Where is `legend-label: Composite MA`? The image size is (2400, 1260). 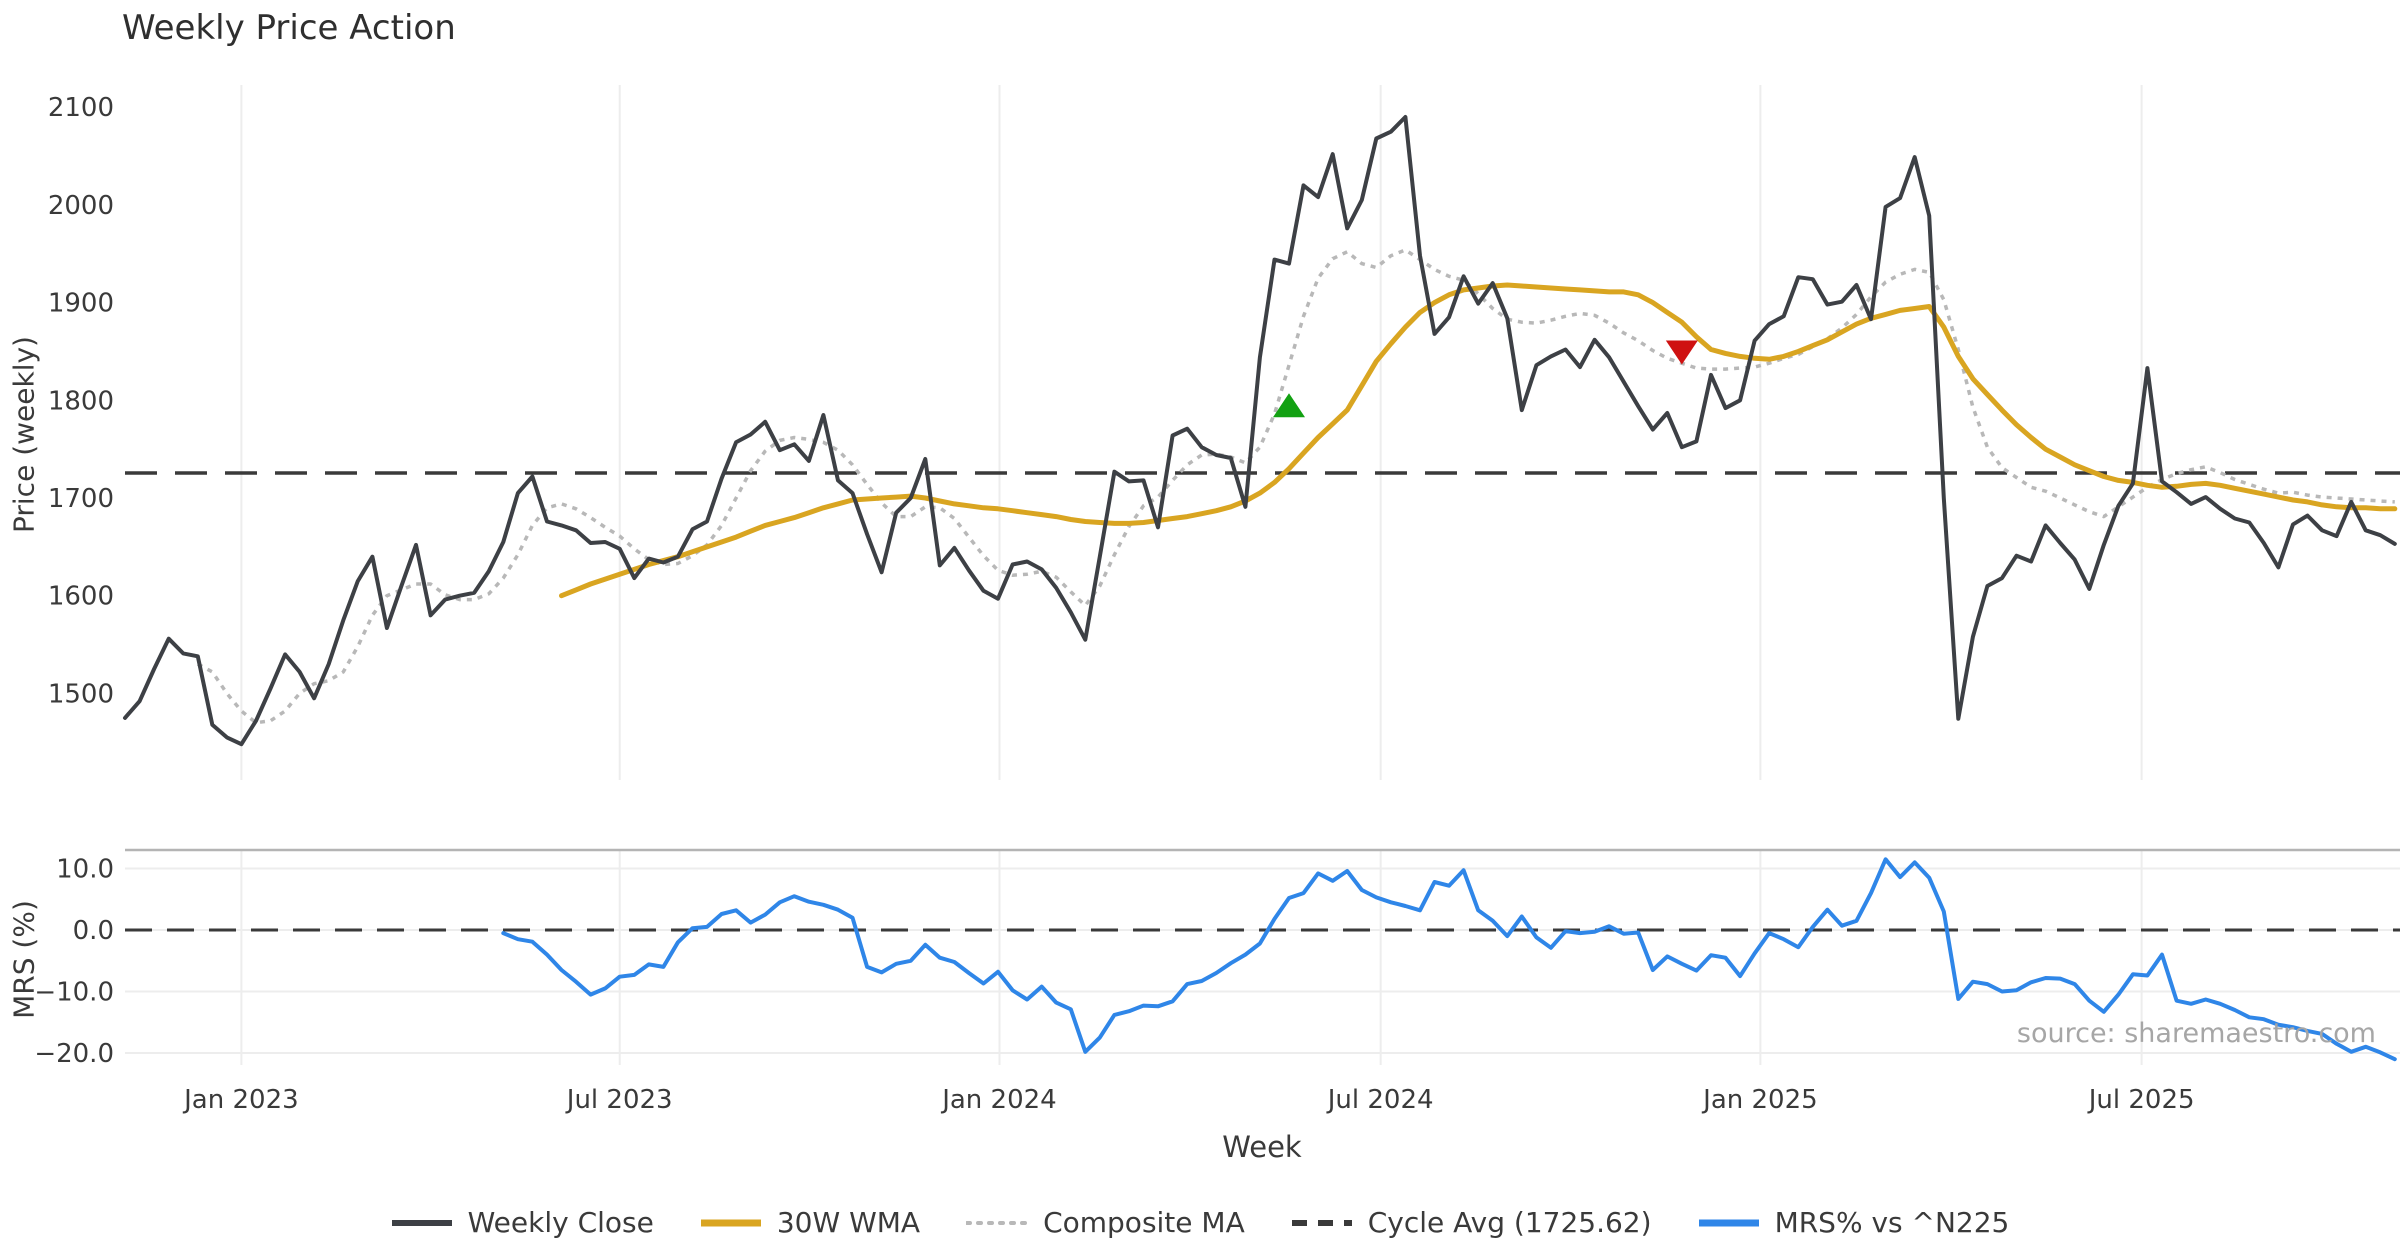
legend-label: Composite MA is located at coordinates (1144, 1222).